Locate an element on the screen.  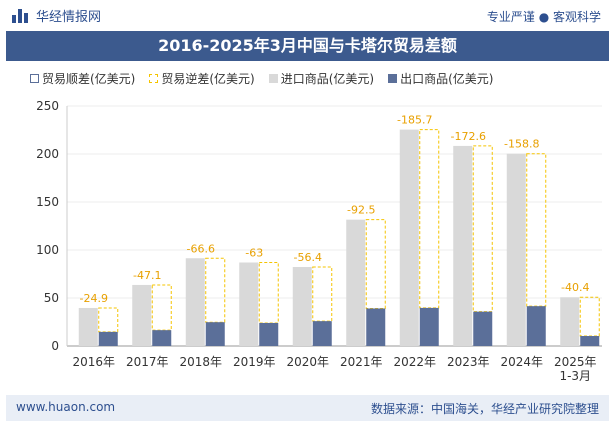
legend-label-export: 出口商品(亿美元) is located at coordinates (447, 79).